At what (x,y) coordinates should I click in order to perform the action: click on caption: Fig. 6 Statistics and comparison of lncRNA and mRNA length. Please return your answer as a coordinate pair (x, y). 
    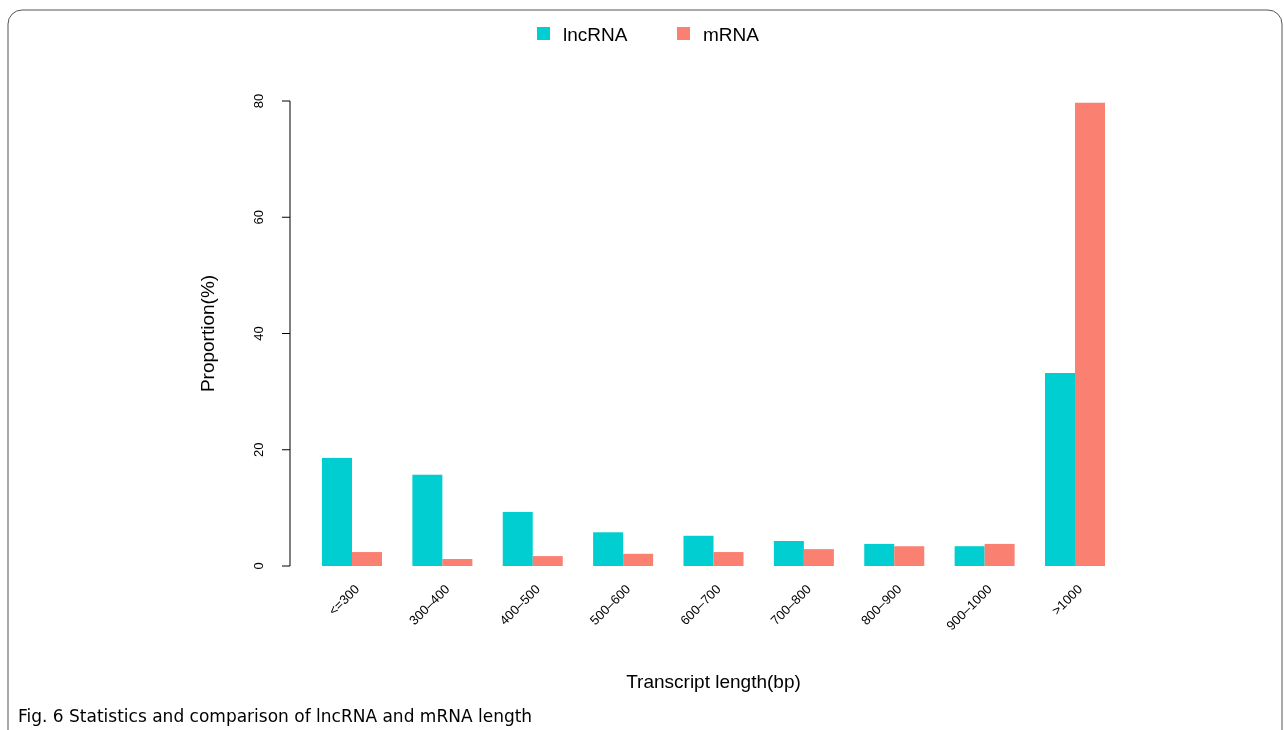
    Looking at the image, I should click on (275, 716).